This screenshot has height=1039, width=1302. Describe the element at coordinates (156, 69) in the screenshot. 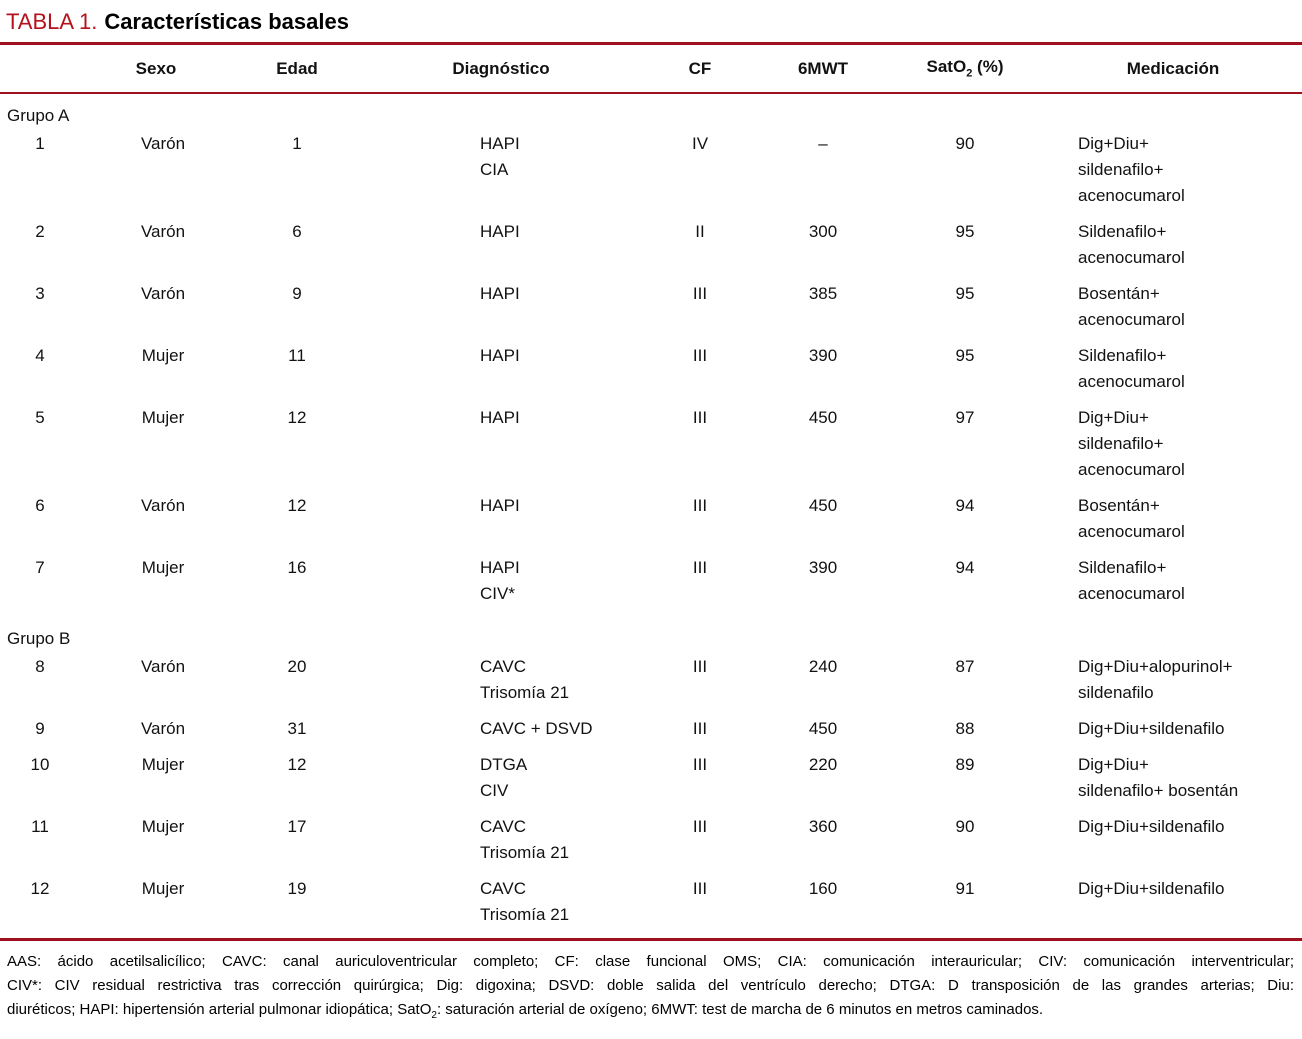

I see `col-header-sexo: Sexo` at that location.